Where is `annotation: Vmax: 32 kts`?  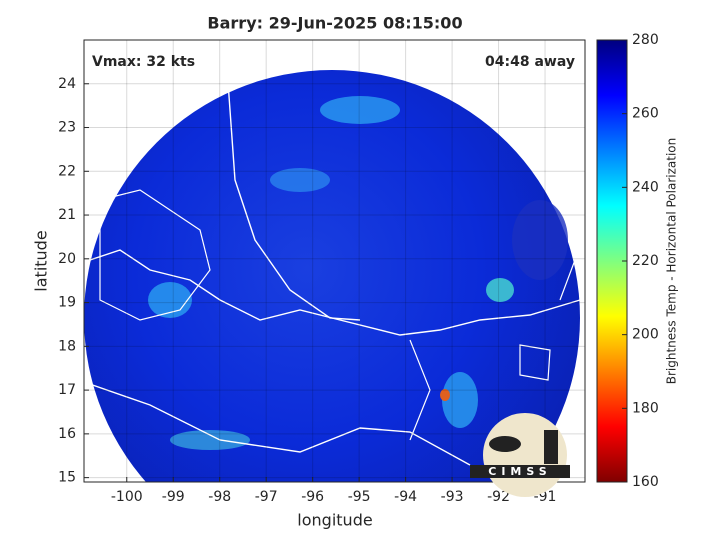
annotation: Vmax: 32 kts is located at coordinates (143, 62).